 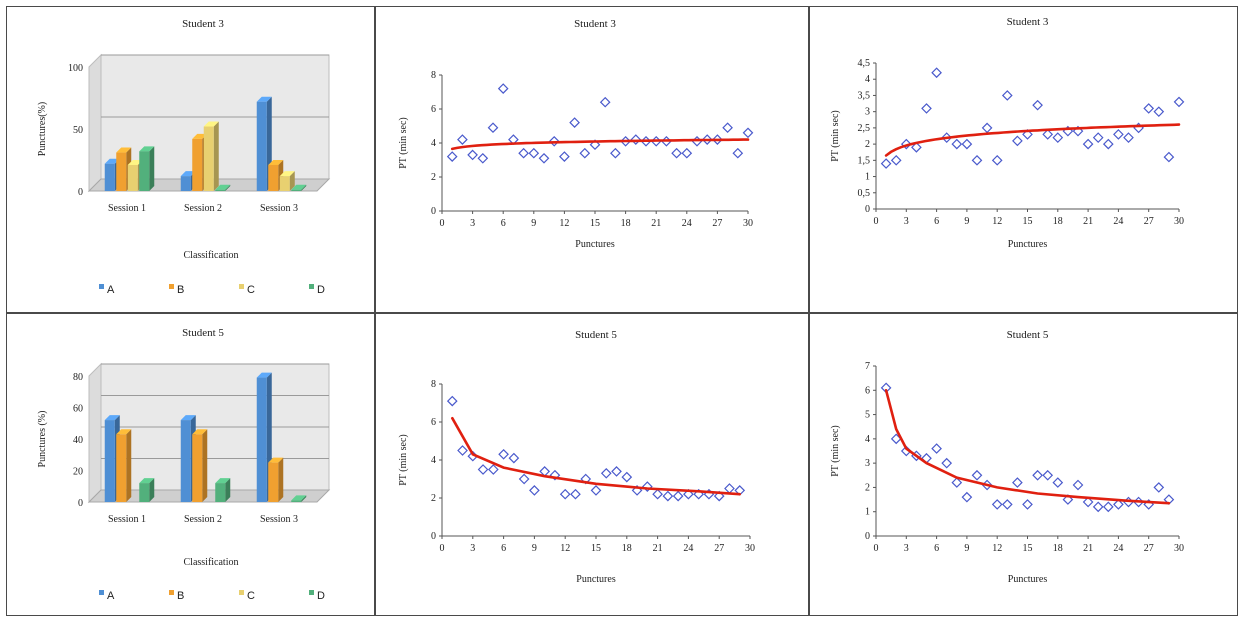 I want to click on y-axis-label: PT (min sec), so click(x=835, y=135).